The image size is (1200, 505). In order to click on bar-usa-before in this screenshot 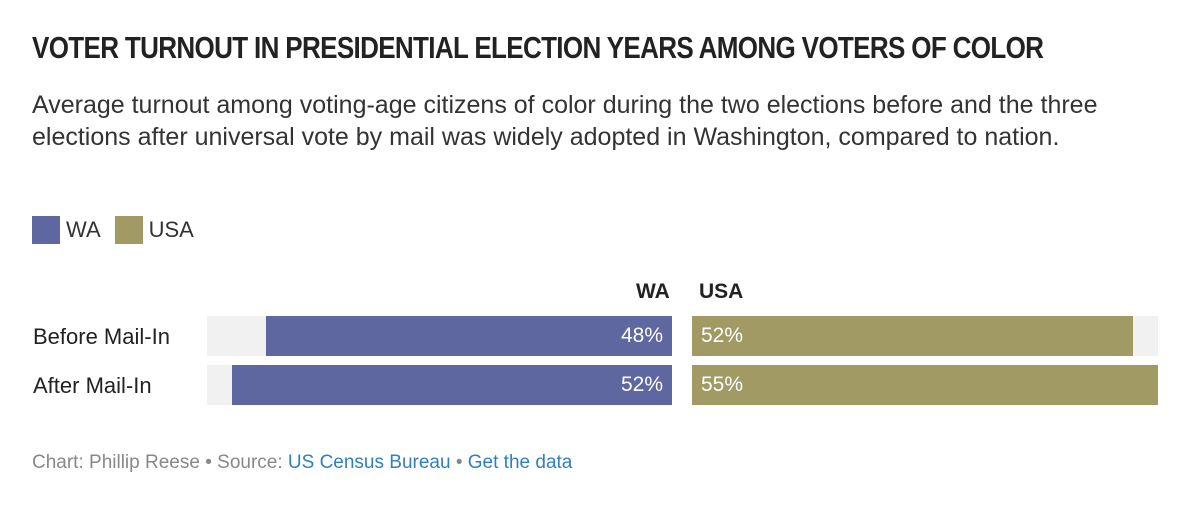, I will do `click(912, 336)`.